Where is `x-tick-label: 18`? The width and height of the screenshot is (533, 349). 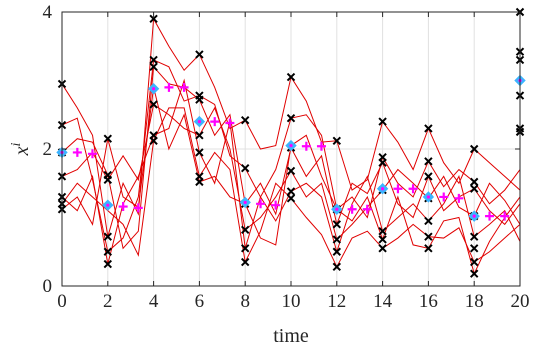
x-tick-label: 18 is located at coordinates (474, 301).